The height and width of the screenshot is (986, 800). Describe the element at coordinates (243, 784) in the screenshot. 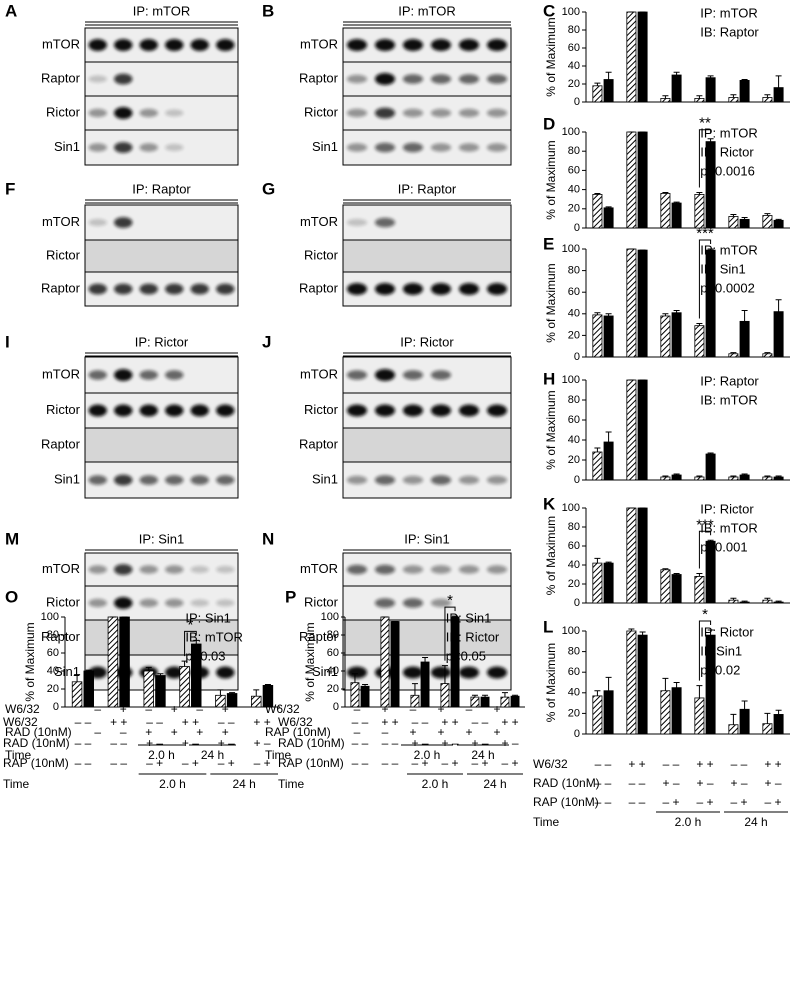

I see `time-group: 24 h` at that location.